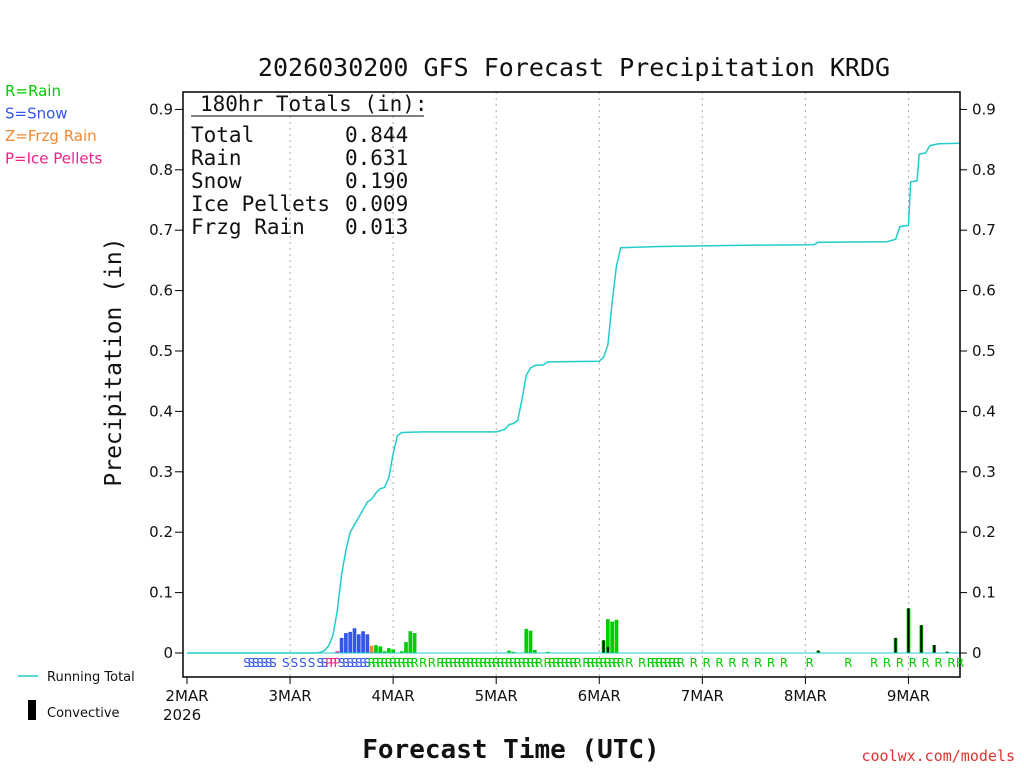 The image size is (1024, 768). Describe the element at coordinates (161, 109) in the screenshot. I see `y-tick-label-left-0.9: 0.9` at that location.